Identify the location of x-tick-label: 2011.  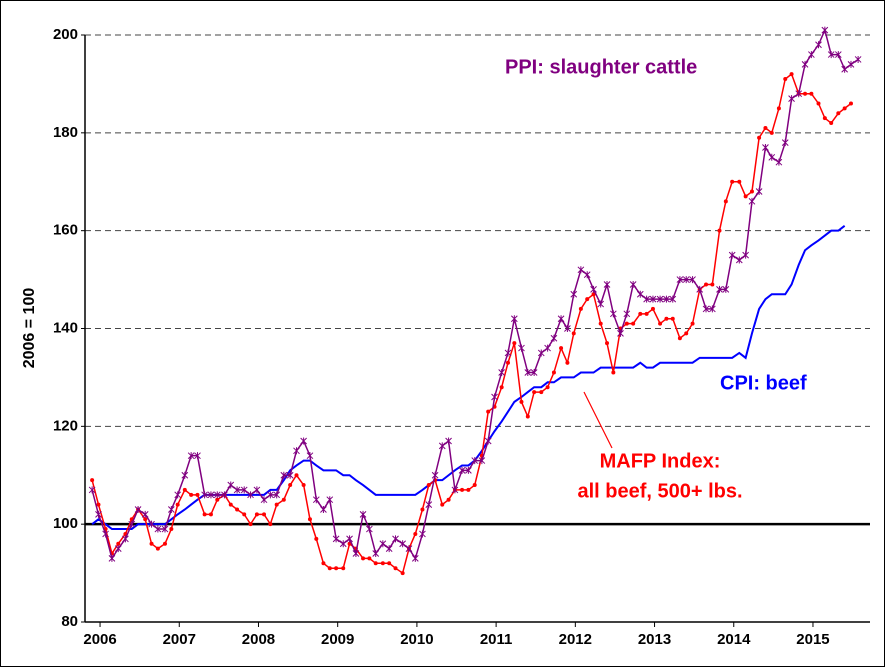
(496, 639).